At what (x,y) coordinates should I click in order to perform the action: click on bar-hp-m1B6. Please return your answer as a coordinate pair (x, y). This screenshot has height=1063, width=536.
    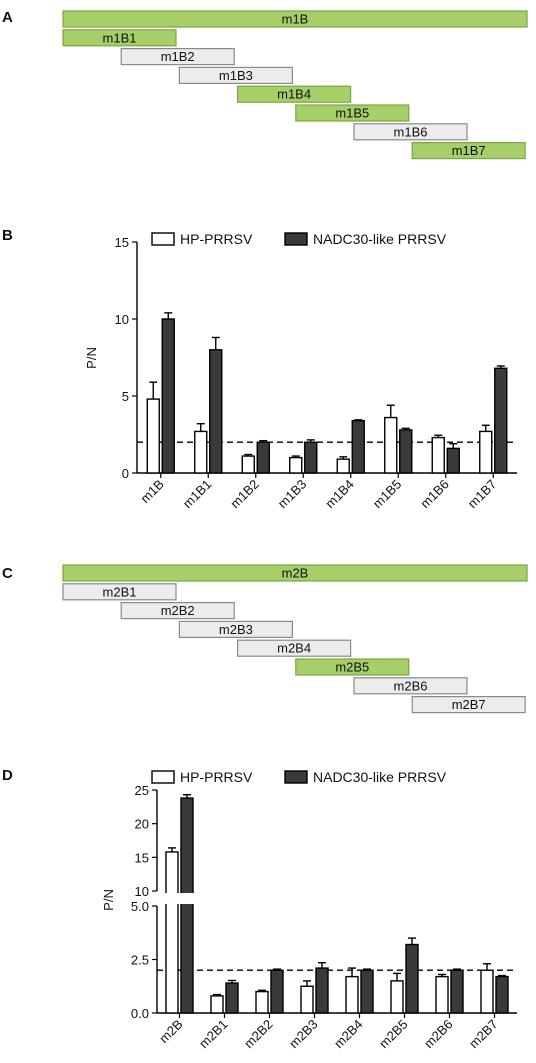
    Looking at the image, I should click on (438, 455).